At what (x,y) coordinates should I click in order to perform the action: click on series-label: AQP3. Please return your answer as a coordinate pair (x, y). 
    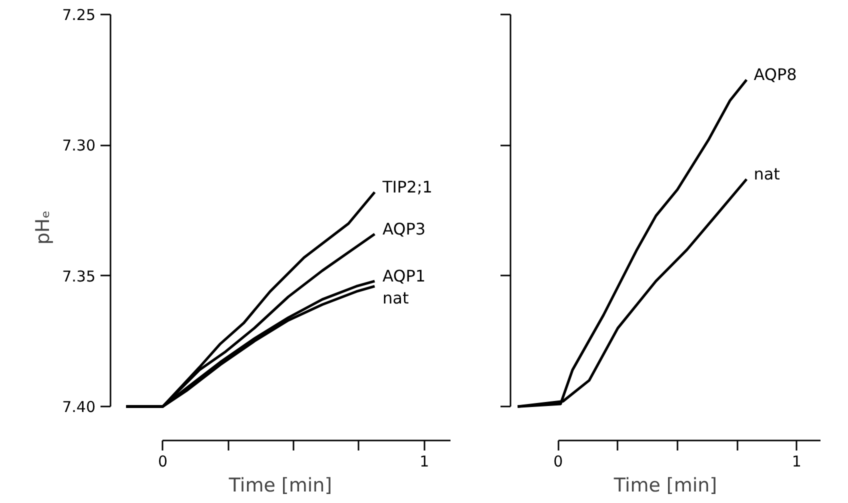
    Looking at the image, I should click on (404, 228).